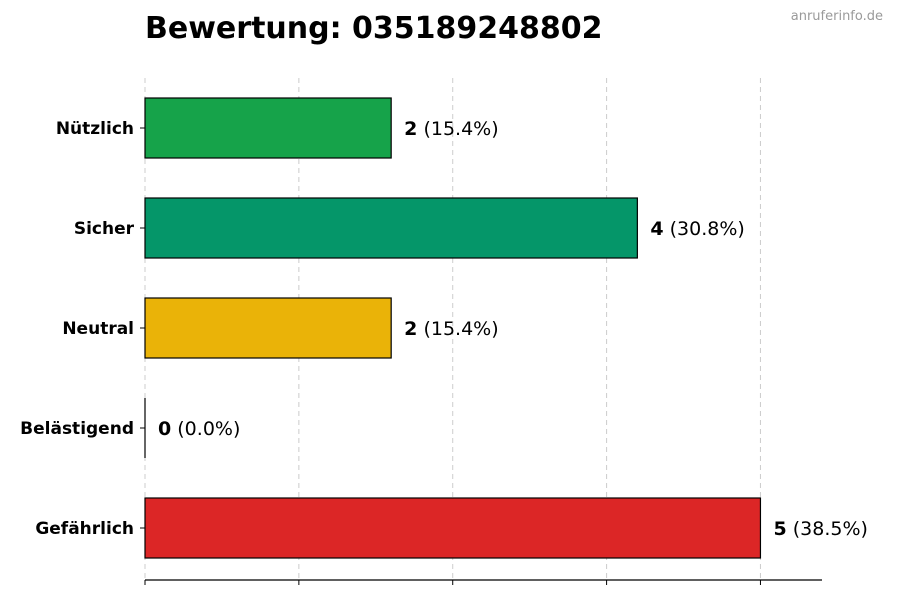 The image size is (900, 600). I want to click on category-label-3: Belästigend, so click(77, 429).